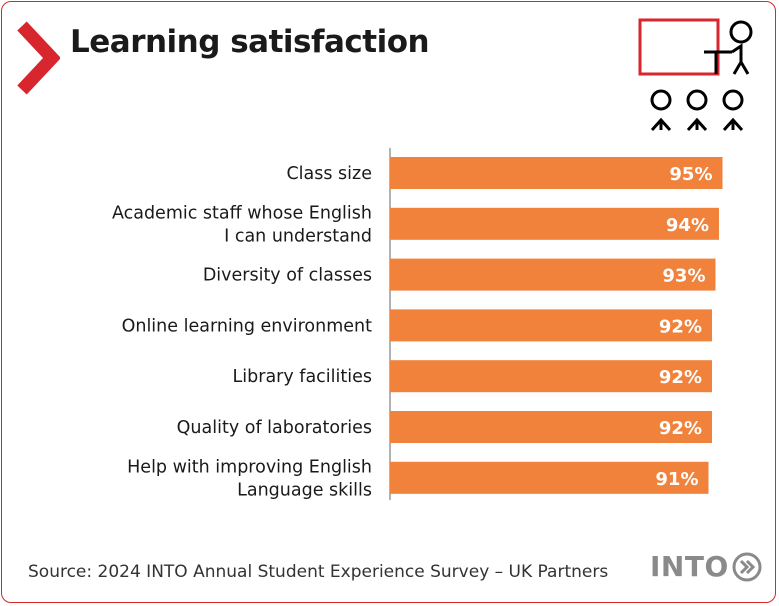  Describe the element at coordinates (676, 479) in the screenshot. I see `bar-value-label: 91%` at that location.